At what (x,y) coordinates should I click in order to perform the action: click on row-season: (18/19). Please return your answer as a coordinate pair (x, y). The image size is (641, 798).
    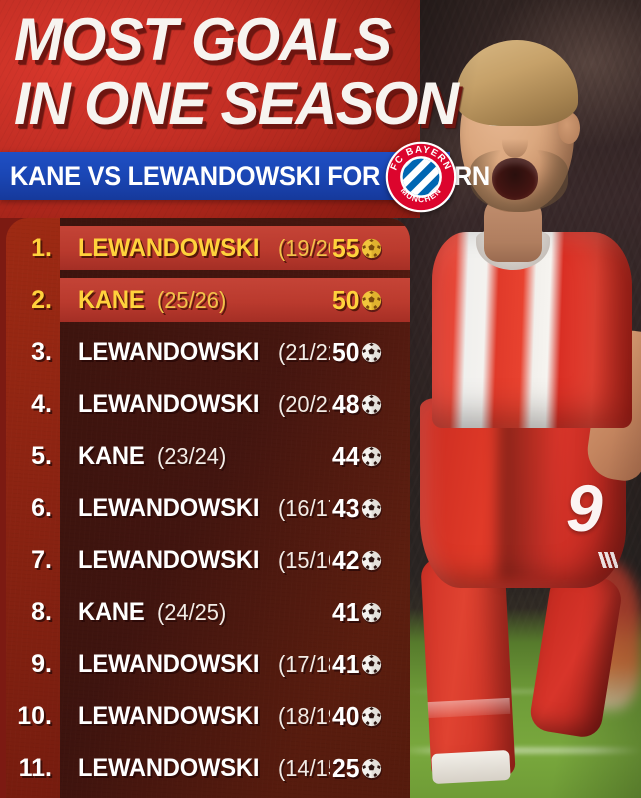
    Looking at the image, I should click on (303, 715).